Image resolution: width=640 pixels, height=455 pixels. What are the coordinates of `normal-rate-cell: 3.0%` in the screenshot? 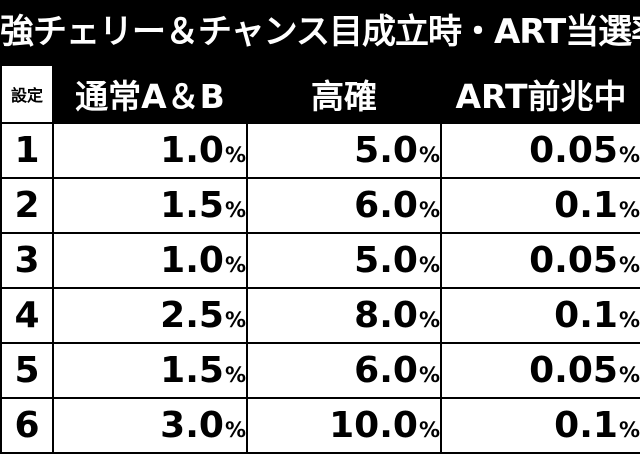 It's located at (150, 425).